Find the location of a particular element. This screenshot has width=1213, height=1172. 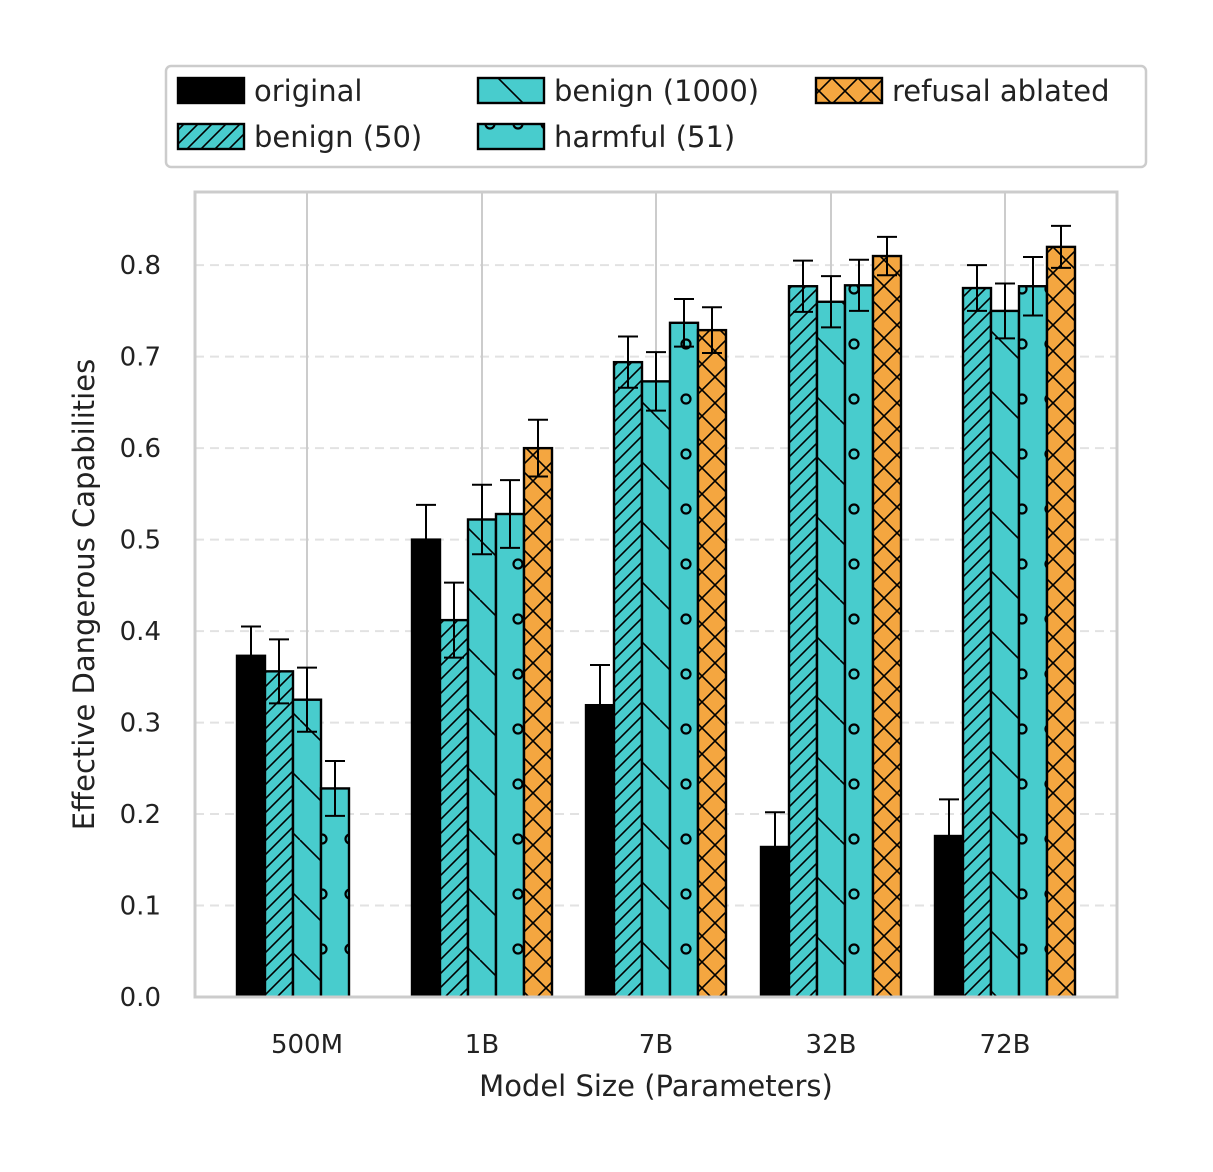

x-tick-label: 32B is located at coordinates (831, 1045).